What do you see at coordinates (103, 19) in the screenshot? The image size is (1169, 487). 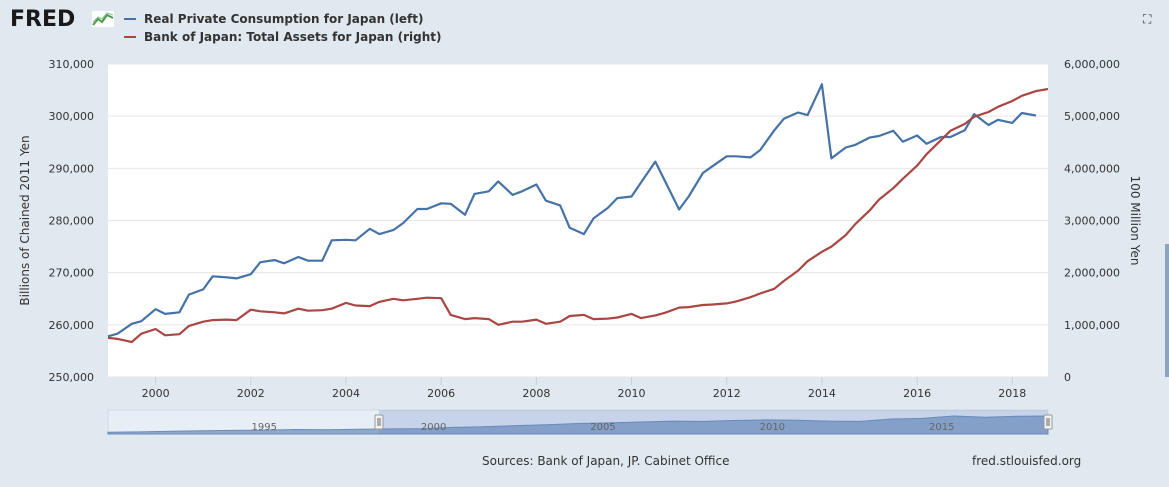 I see `fred-chart-logo-icon` at bounding box center [103, 19].